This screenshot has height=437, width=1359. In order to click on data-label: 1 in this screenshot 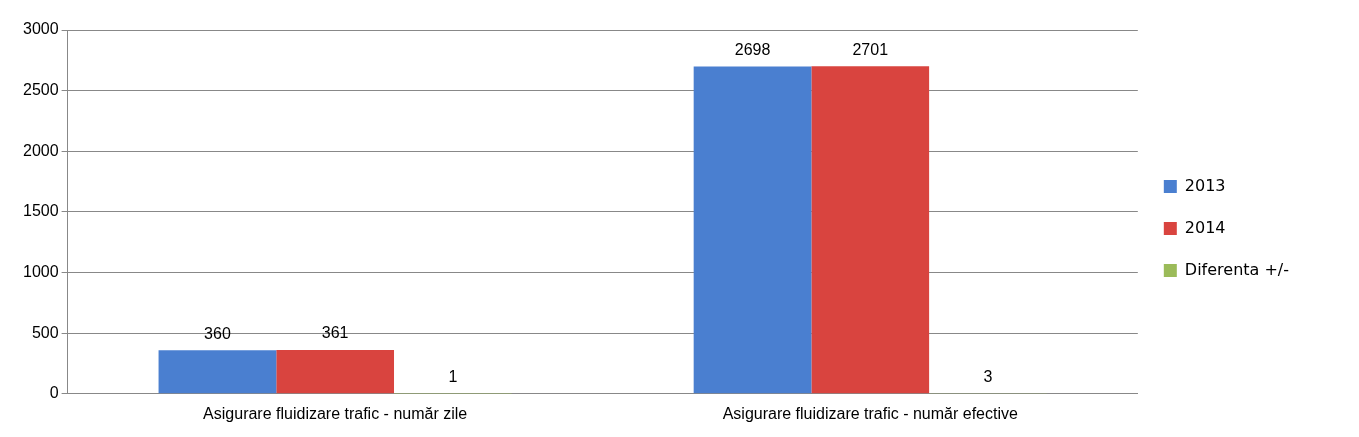, I will do `click(453, 377)`.